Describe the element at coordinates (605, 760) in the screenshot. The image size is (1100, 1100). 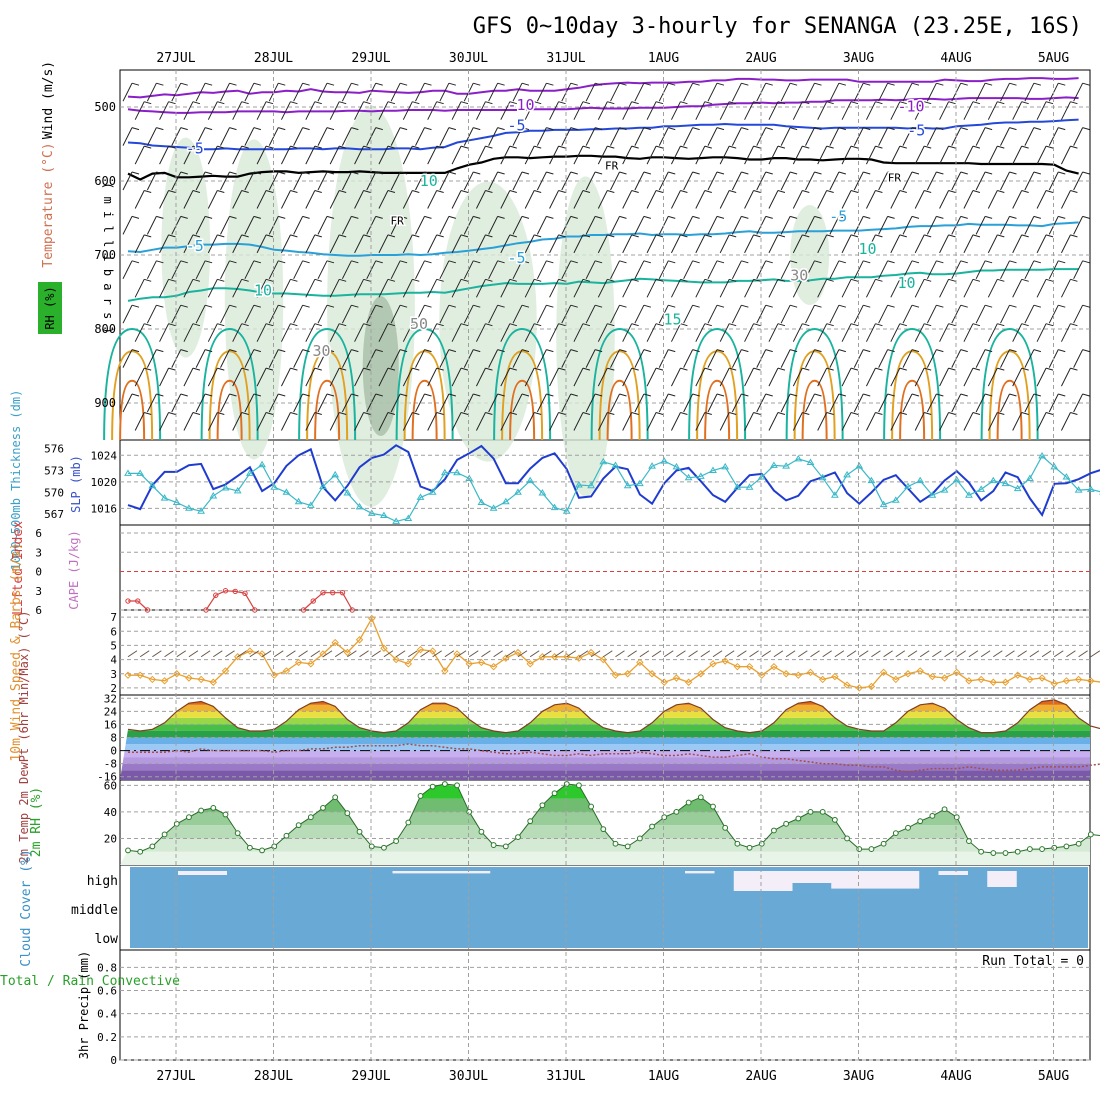
I see `temp-band` at that location.